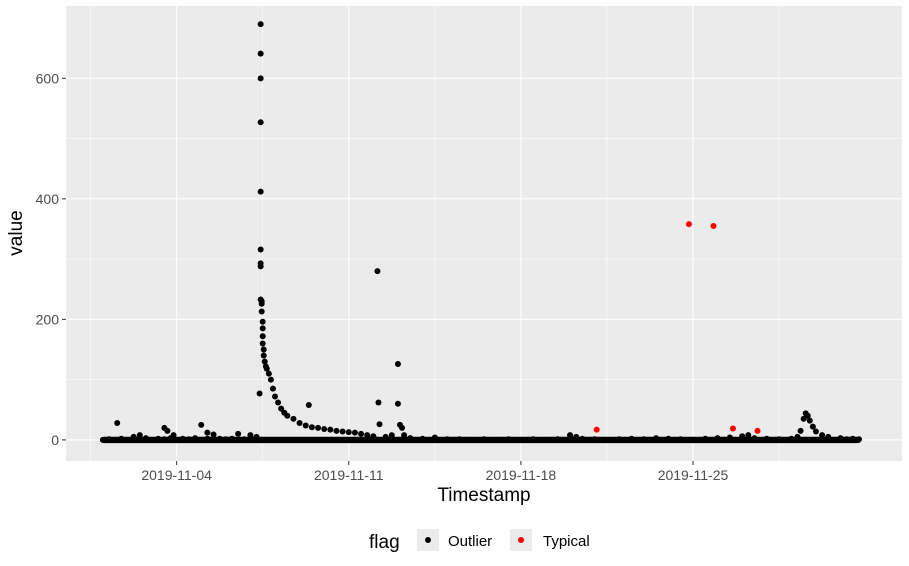  I want to click on y-tick-label: 400, so click(48, 199).